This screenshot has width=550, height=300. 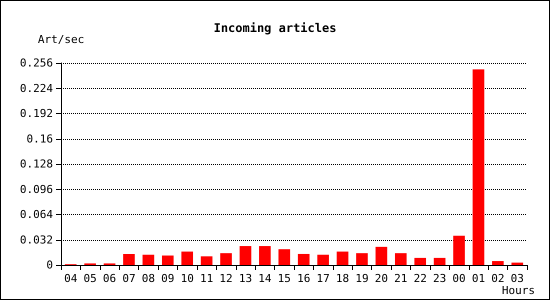 I want to click on y-axis-title: Art/sec, so click(x=61, y=39).